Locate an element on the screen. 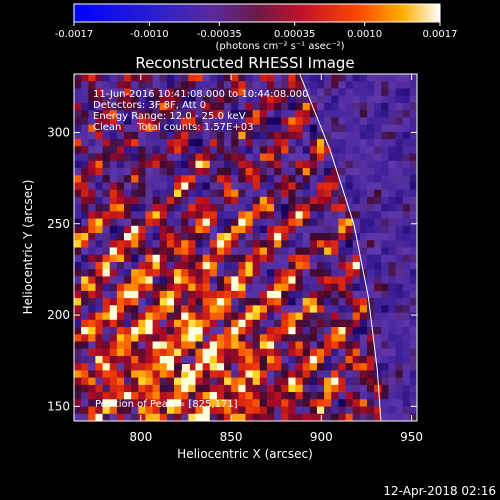  footer-timestamp: 12-Apr-2018 02:16 is located at coordinates (439, 491).